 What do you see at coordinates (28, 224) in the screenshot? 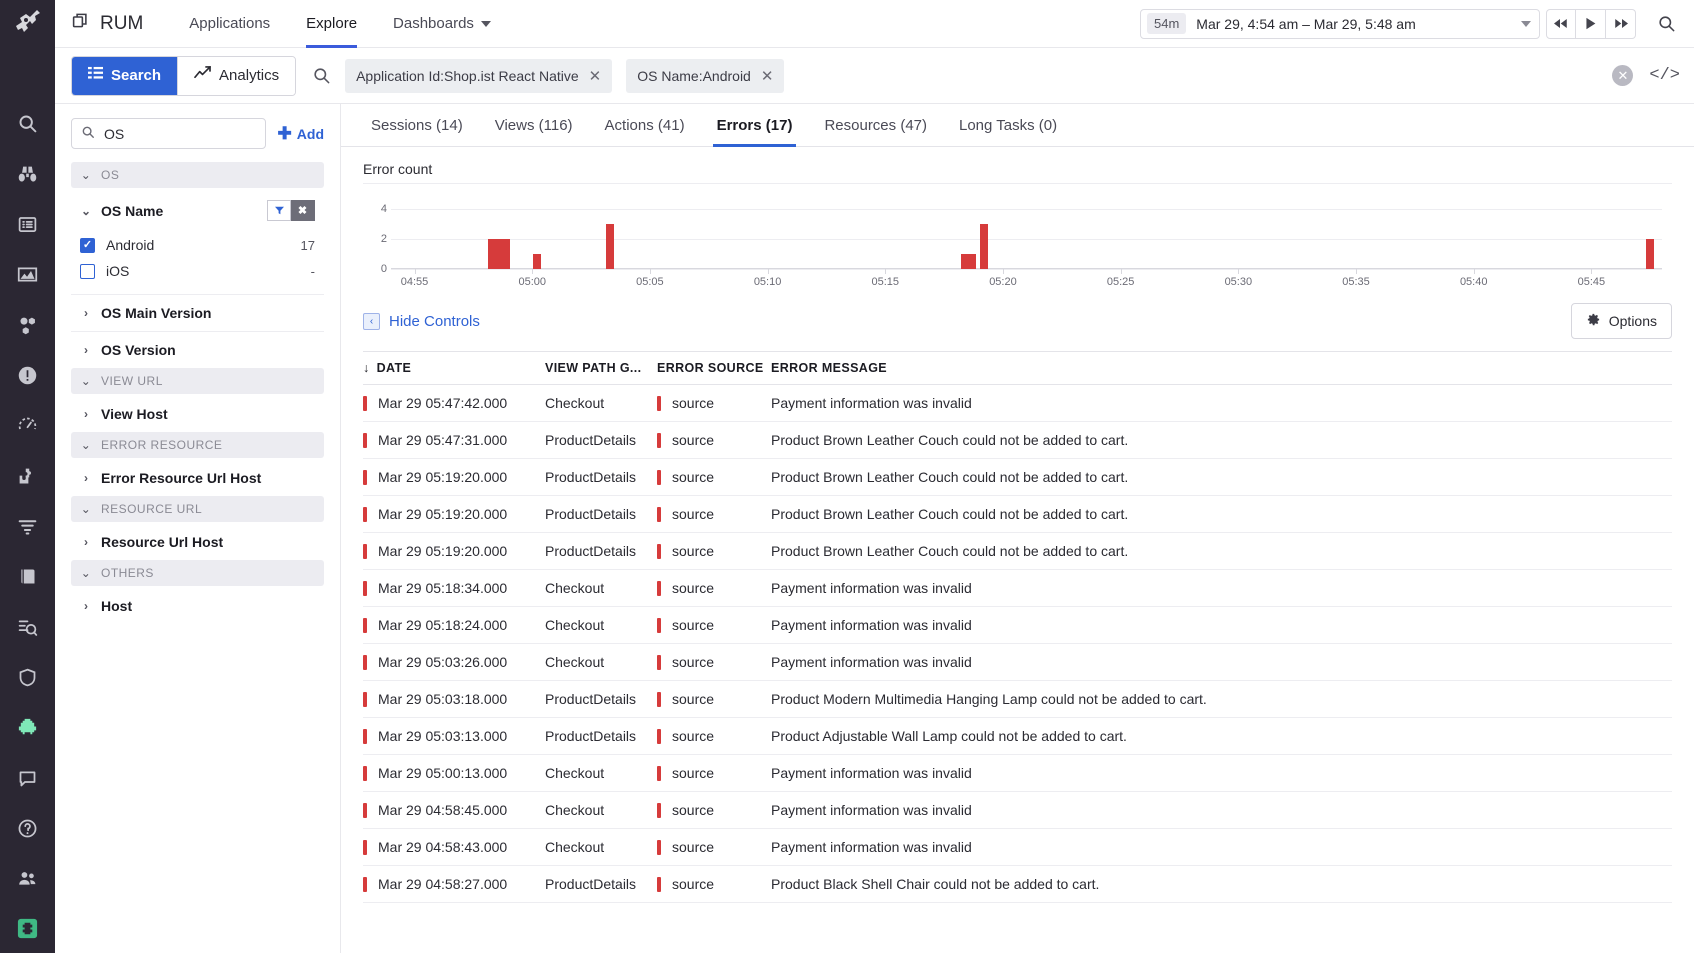
I see `logs-list-icon` at bounding box center [28, 224].